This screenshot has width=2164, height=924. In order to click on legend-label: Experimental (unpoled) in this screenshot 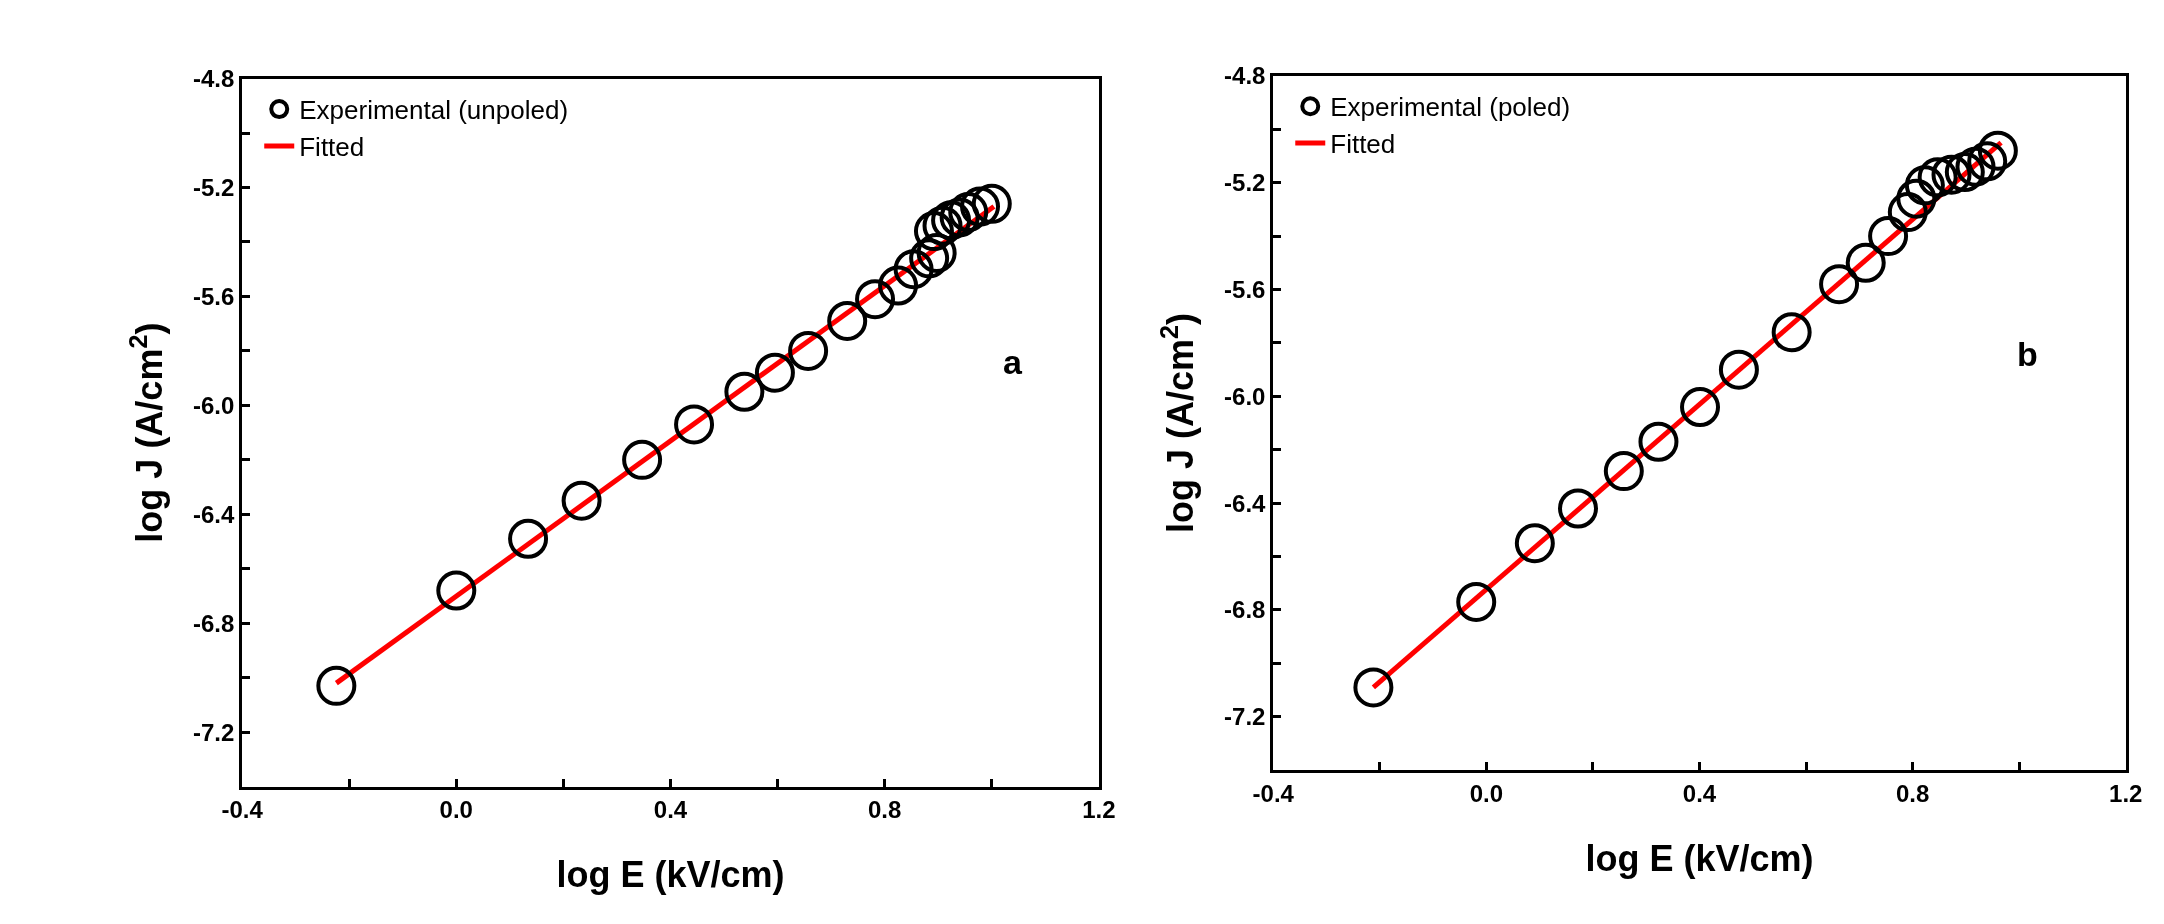, I will do `click(434, 110)`.